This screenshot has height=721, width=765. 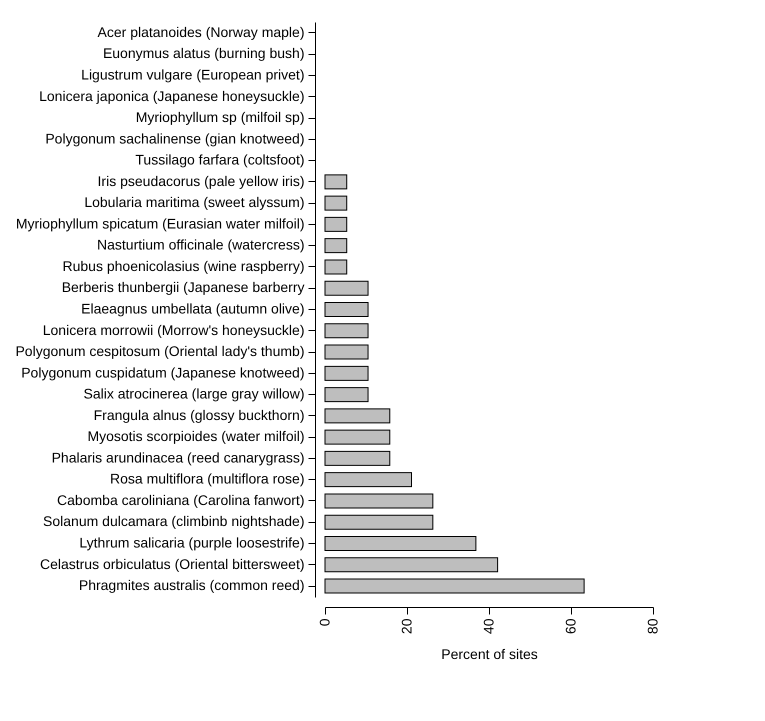 What do you see at coordinates (191, 585) in the screenshot?
I see `y-tick-label: Phragmites australis (common reed)` at bounding box center [191, 585].